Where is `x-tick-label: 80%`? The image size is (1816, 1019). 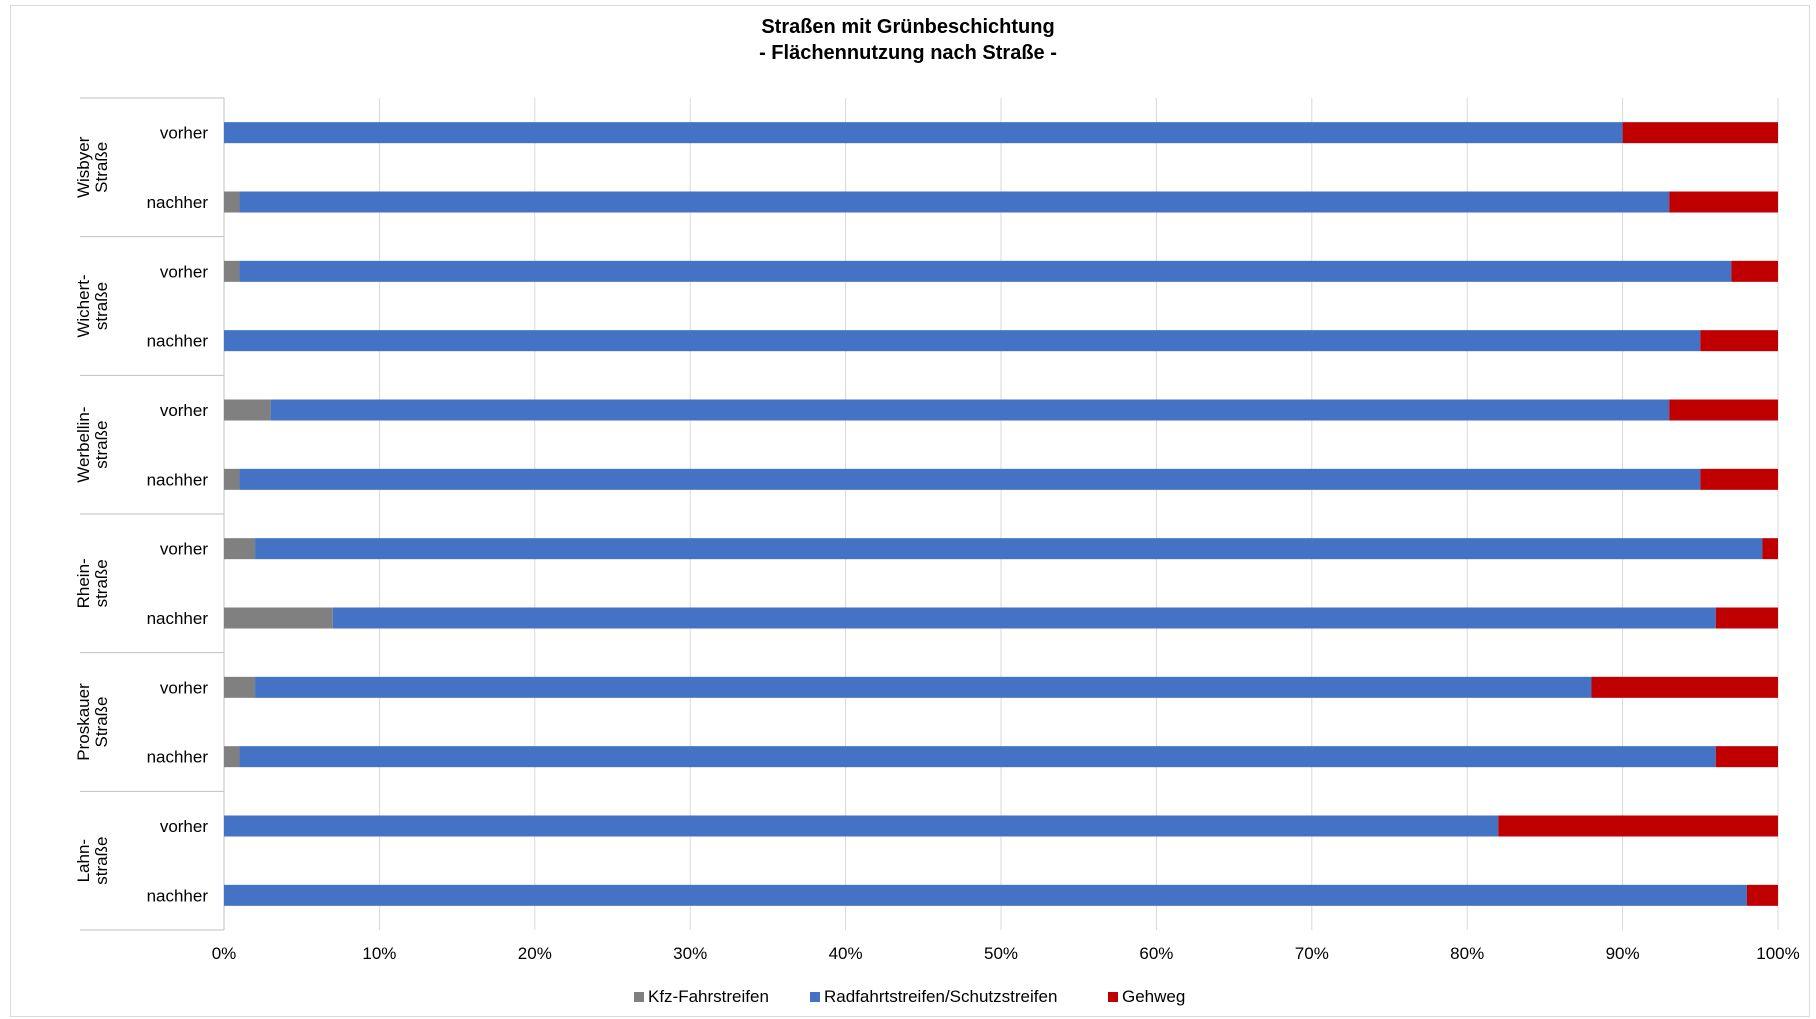
x-tick-label: 80% is located at coordinates (1467, 953).